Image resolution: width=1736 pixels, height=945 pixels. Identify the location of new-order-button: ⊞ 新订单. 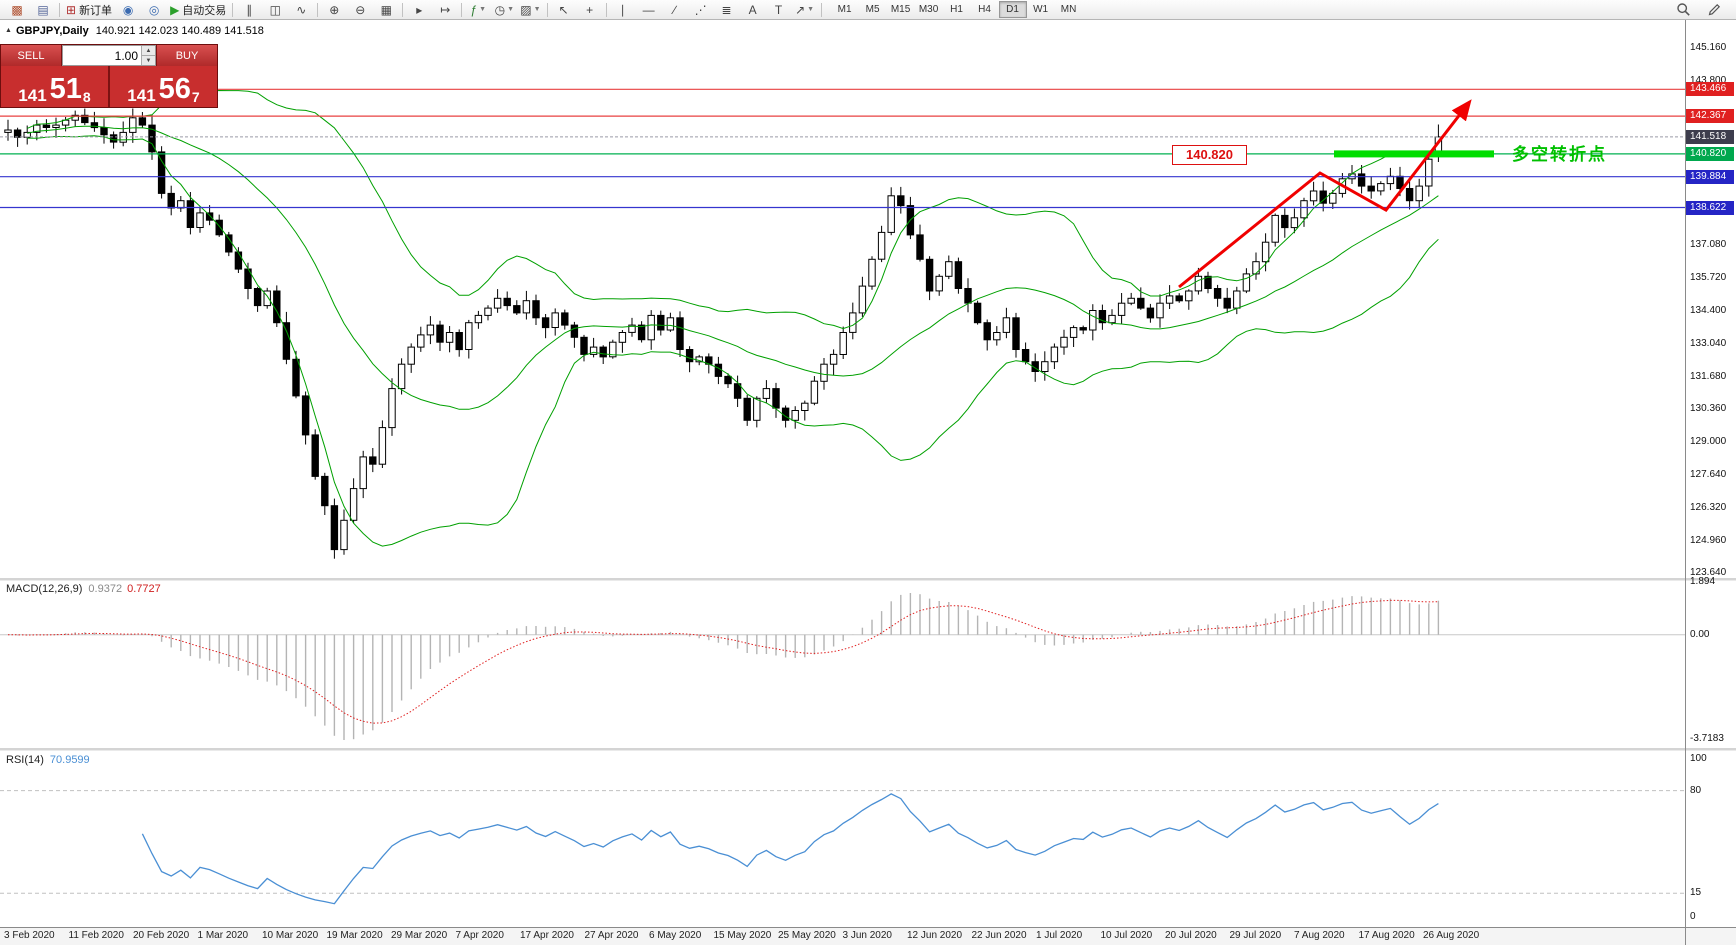
(89, 9).